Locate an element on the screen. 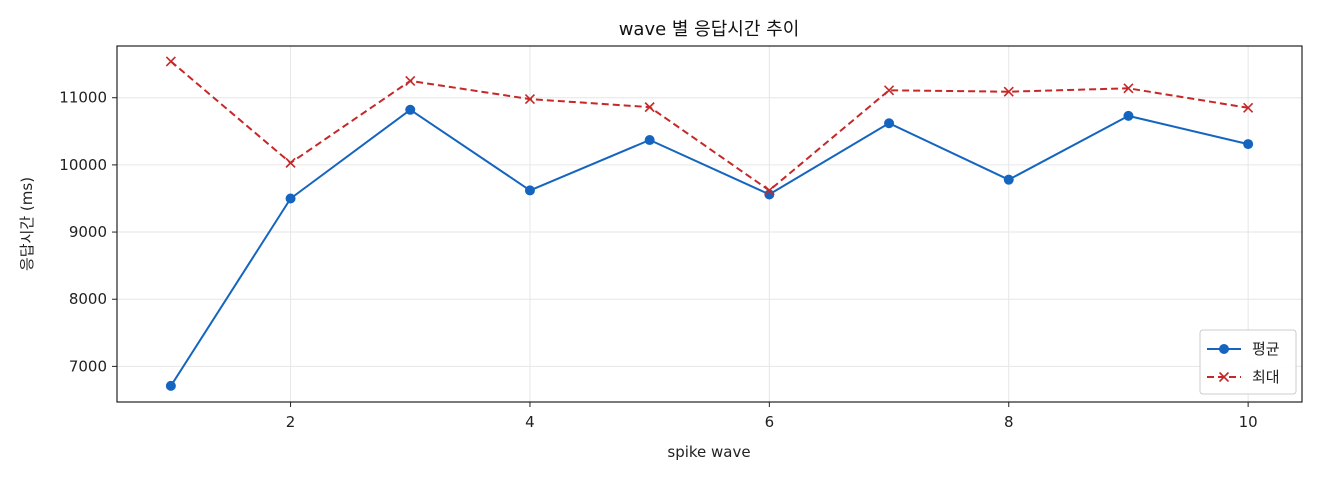 This screenshot has width=1320, height=480. y-tick-label: 10000 is located at coordinates (83, 165).